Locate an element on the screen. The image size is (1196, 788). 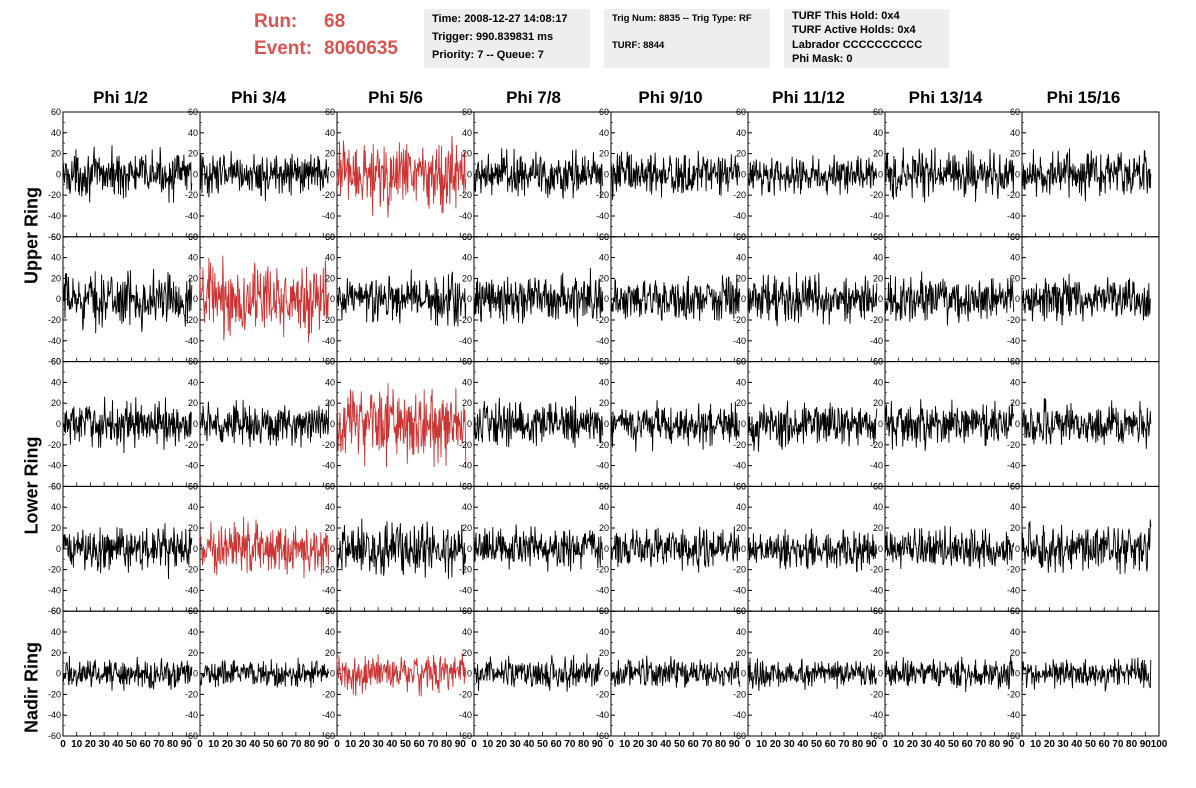
x-tick-label: 30 is located at coordinates (379, 744).